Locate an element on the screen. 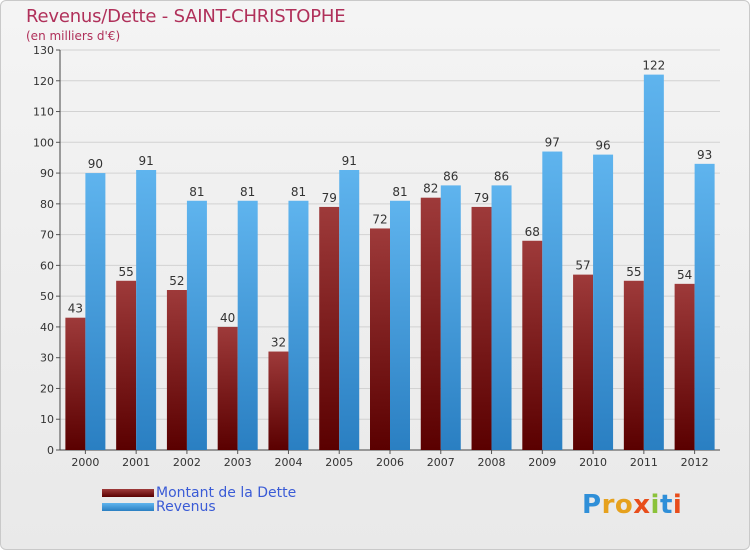 The image size is (750, 550). legend: Montant de la Dette Revenus is located at coordinates (199, 500).